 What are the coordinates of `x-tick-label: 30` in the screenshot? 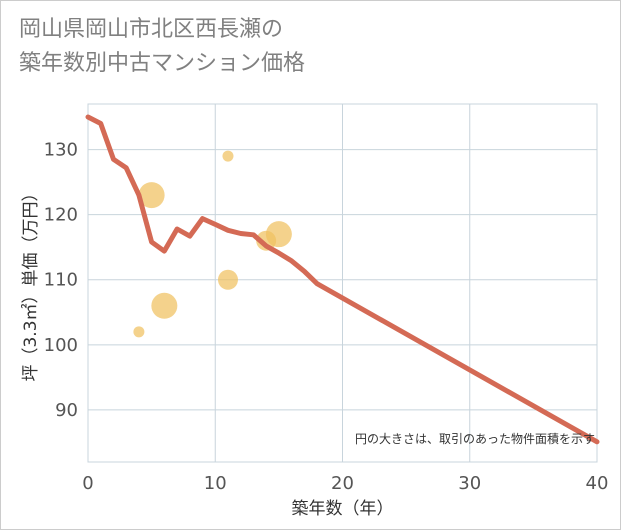 It's located at (469, 483).